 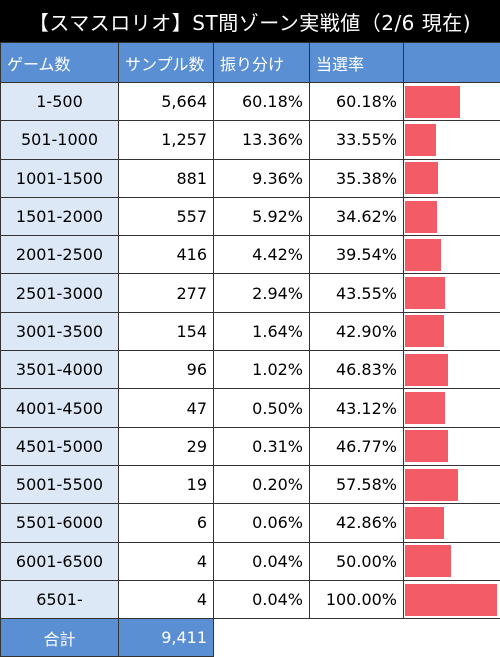 I want to click on header-bar, so click(x=452, y=63).